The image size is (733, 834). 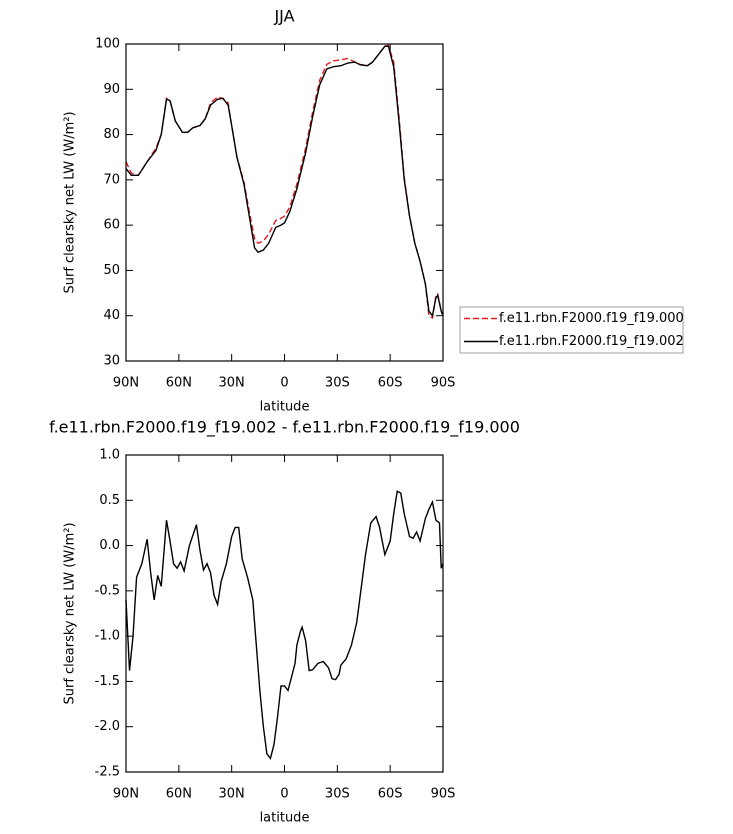 I want to click on y-tick-label: -1.5, so click(x=107, y=681).